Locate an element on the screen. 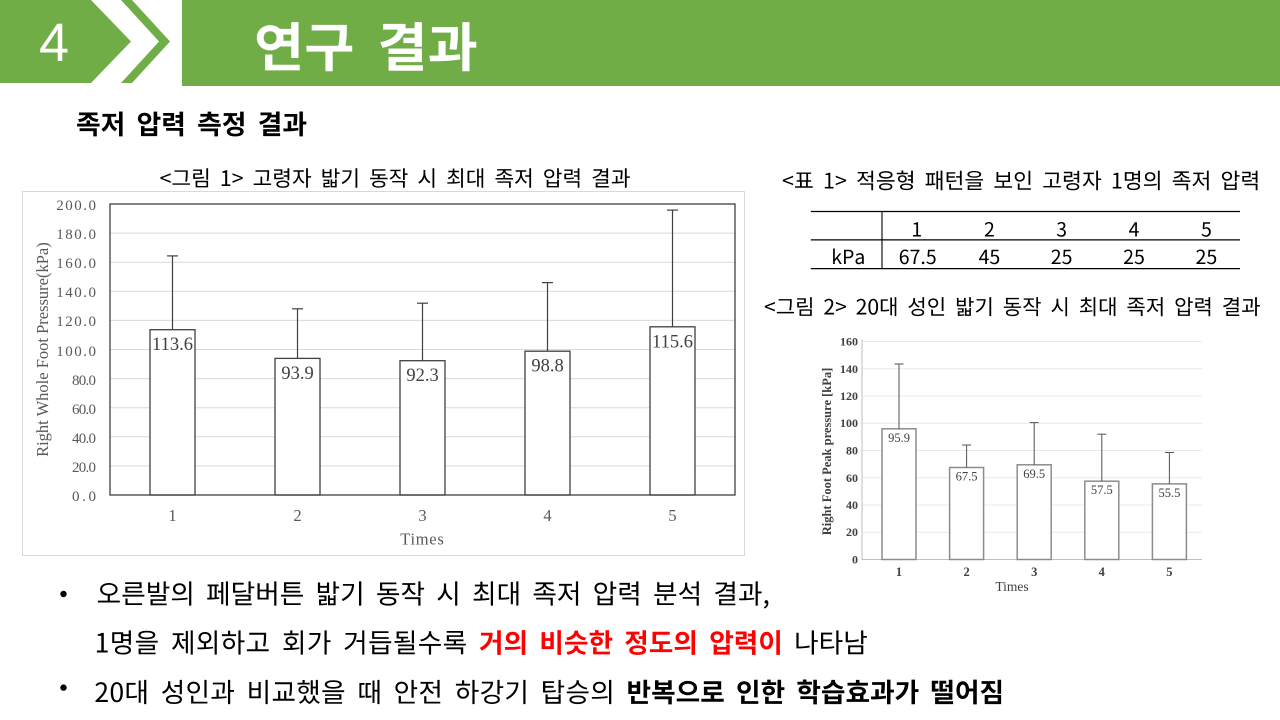 The width and height of the screenshot is (1280, 720). svg-text: 40 is located at coordinates (852, 505).